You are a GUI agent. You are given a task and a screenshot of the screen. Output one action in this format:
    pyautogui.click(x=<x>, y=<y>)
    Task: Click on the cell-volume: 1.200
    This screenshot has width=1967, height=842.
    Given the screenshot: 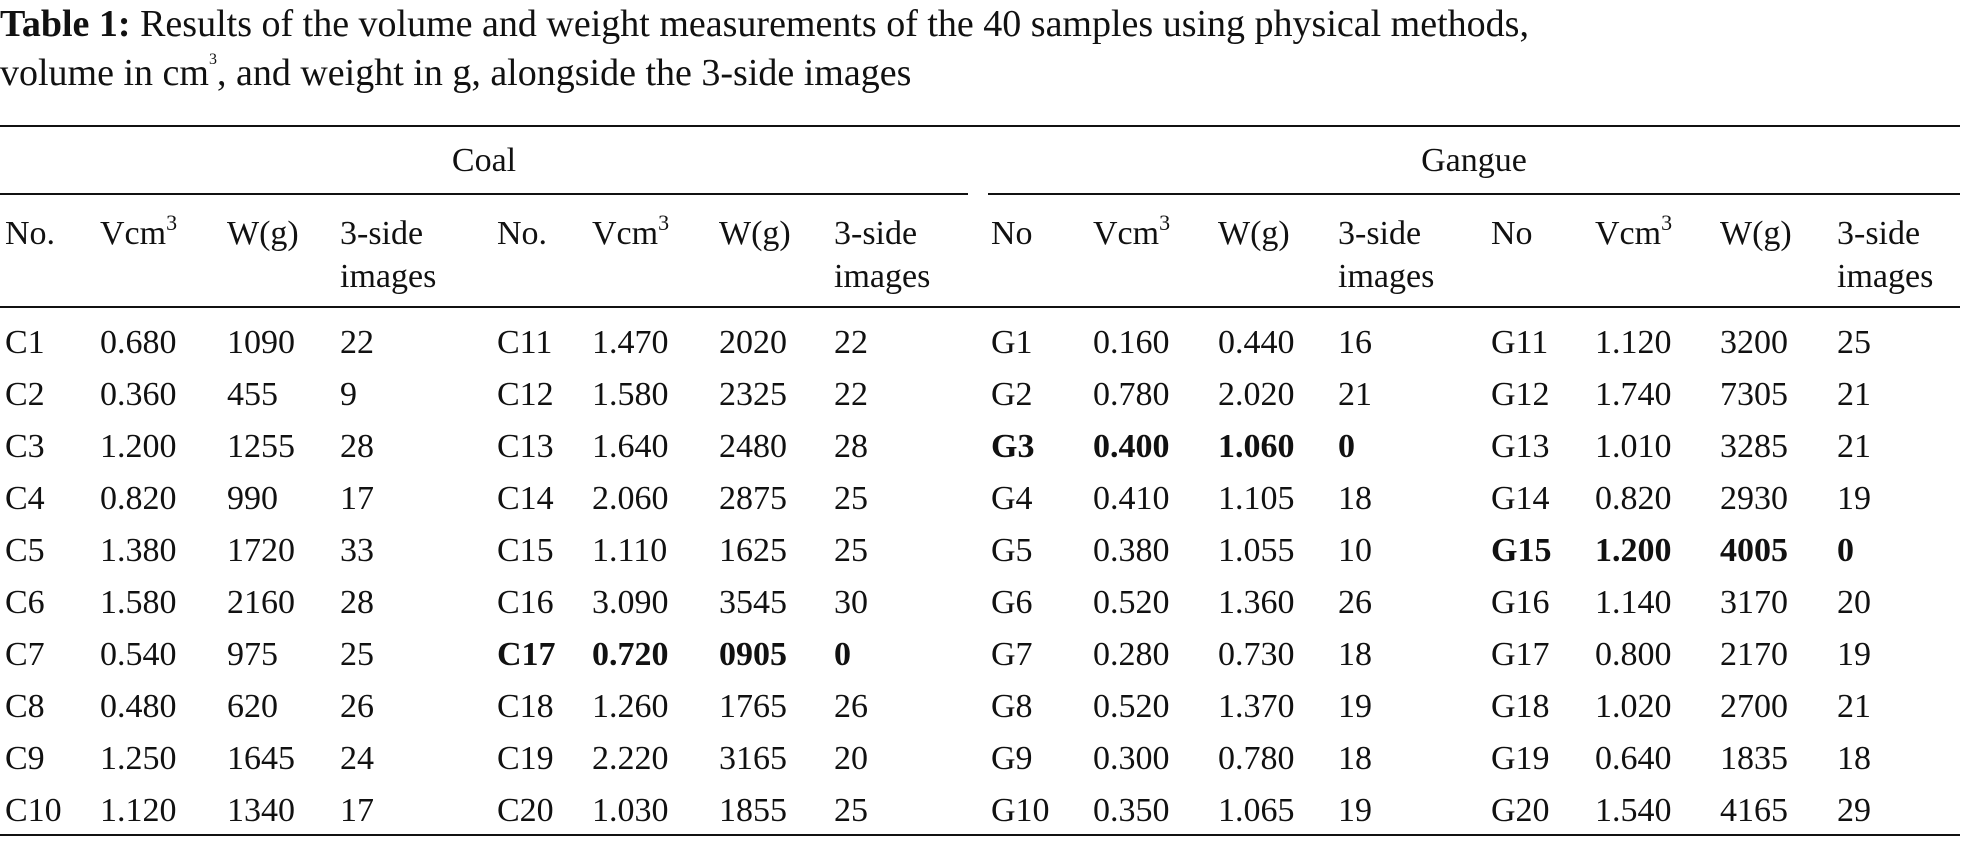 What is the action you would take?
    pyautogui.click(x=1633, y=550)
    